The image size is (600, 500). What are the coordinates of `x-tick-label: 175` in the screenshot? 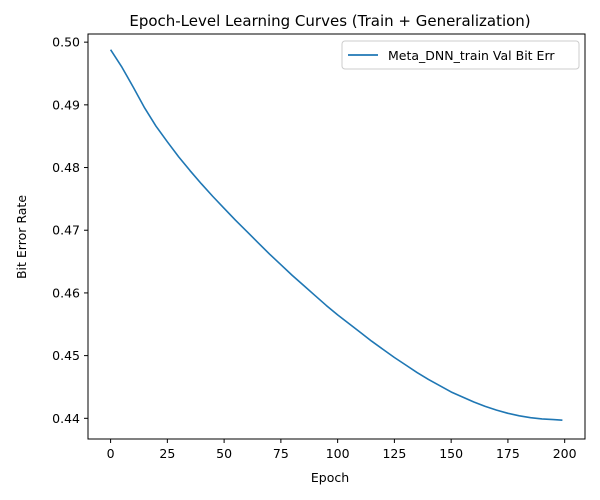 It's located at (508, 453).